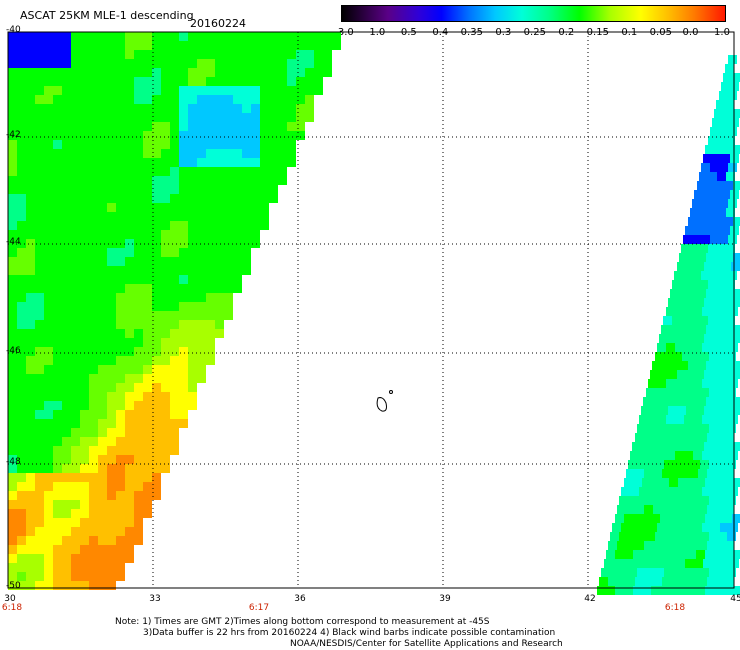  What do you see at coordinates (13, 135) in the screenshot?
I see `latitude-label: -42` at bounding box center [13, 135].